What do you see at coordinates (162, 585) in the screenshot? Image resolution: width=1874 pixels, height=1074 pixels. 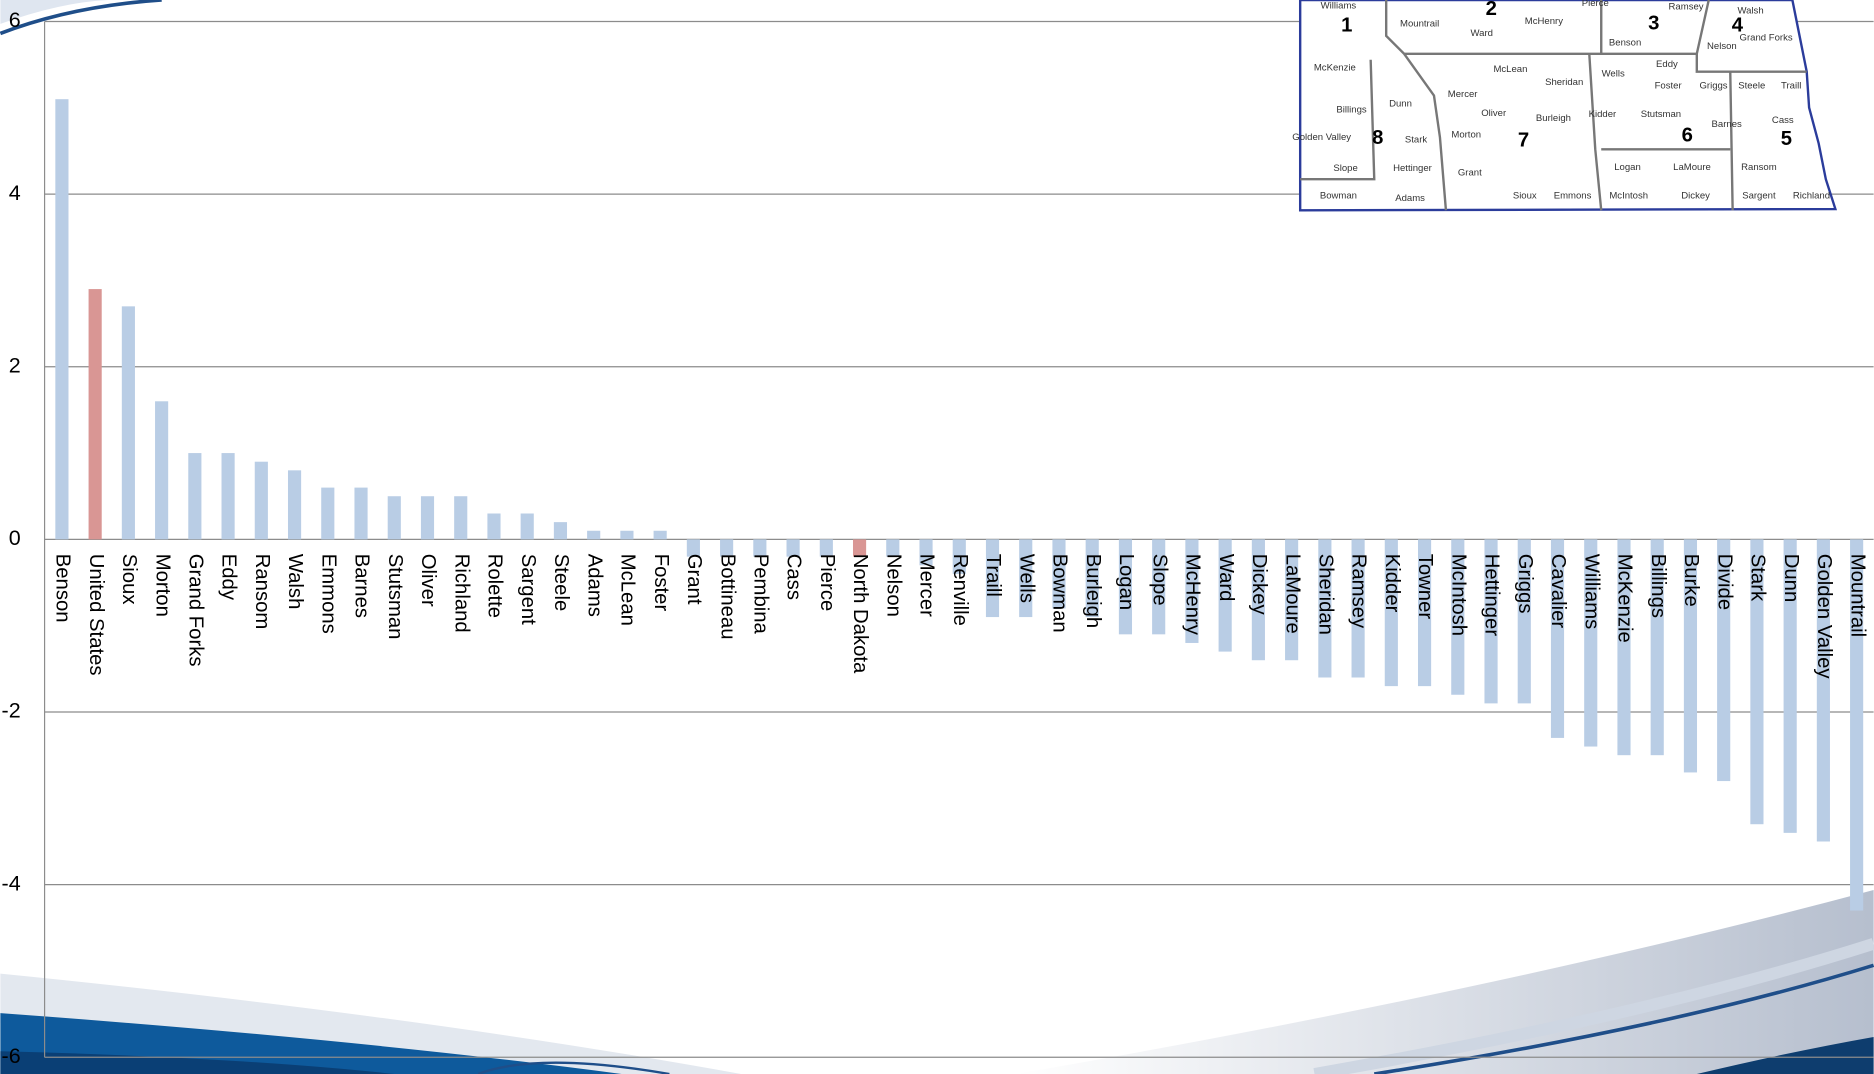 I see `x-tick-label: Morton` at bounding box center [162, 585].